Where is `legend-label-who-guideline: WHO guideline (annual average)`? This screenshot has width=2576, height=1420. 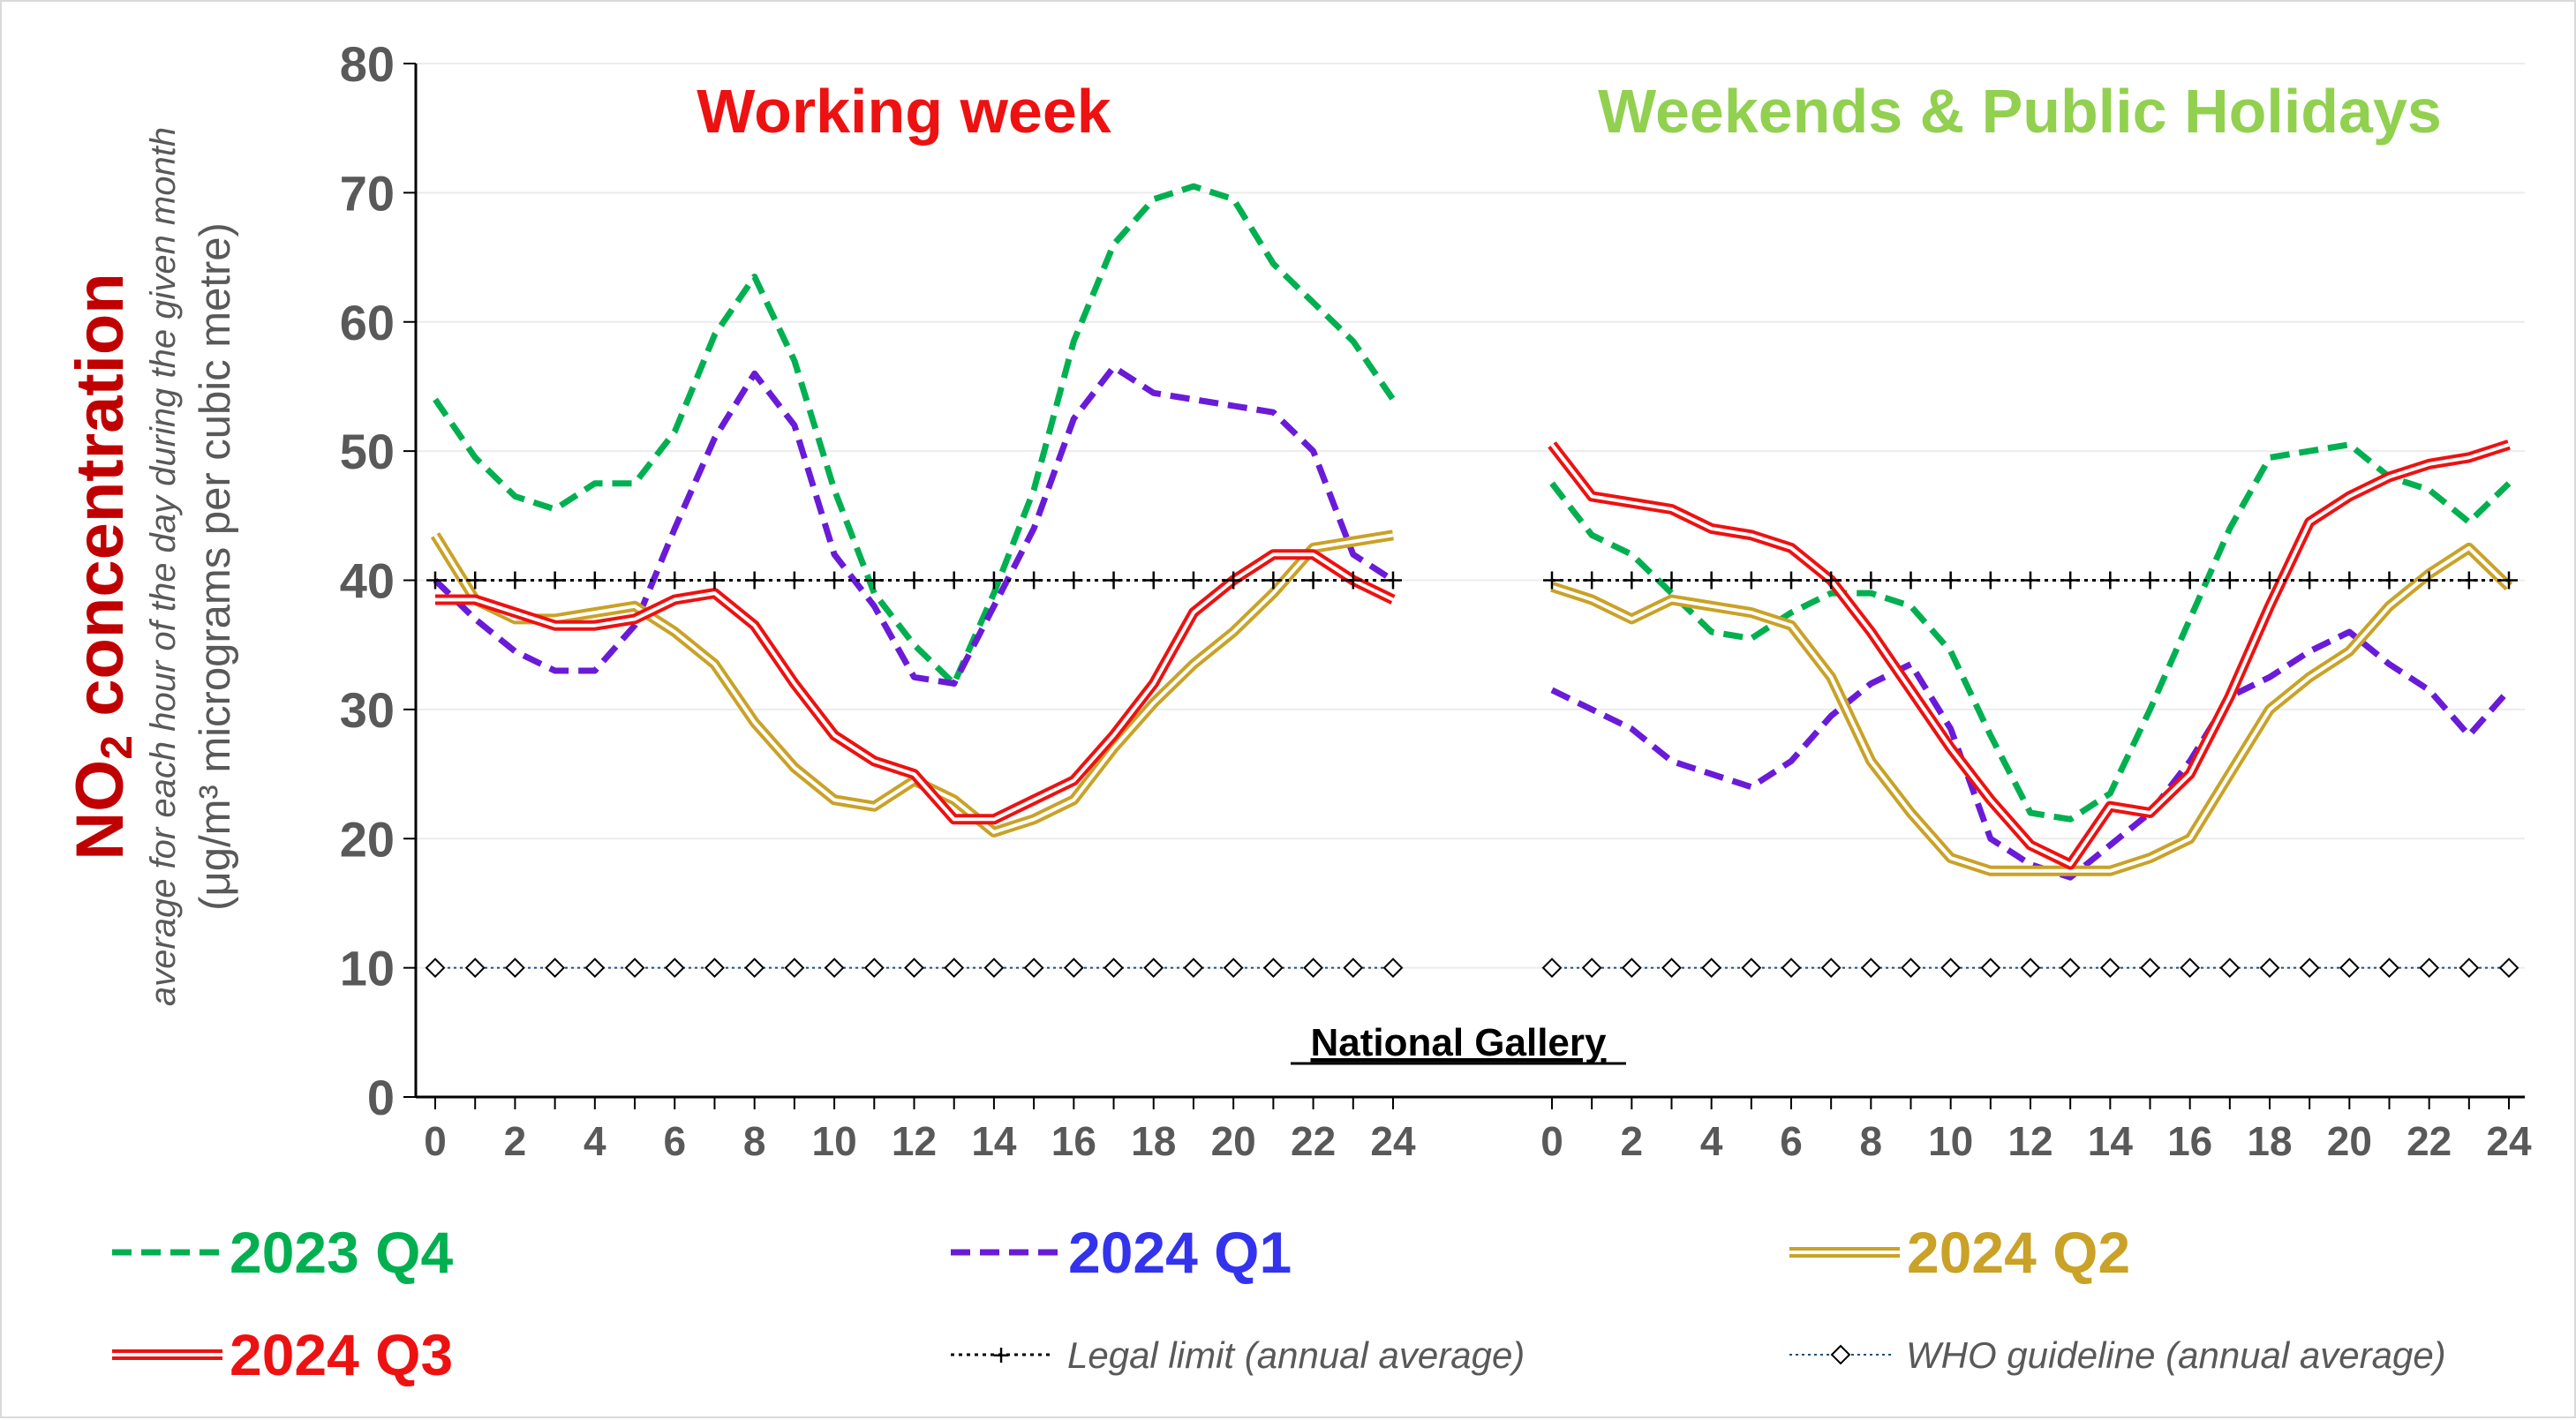
legend-label-who-guideline: WHO guideline (annual average) is located at coordinates (2176, 1355).